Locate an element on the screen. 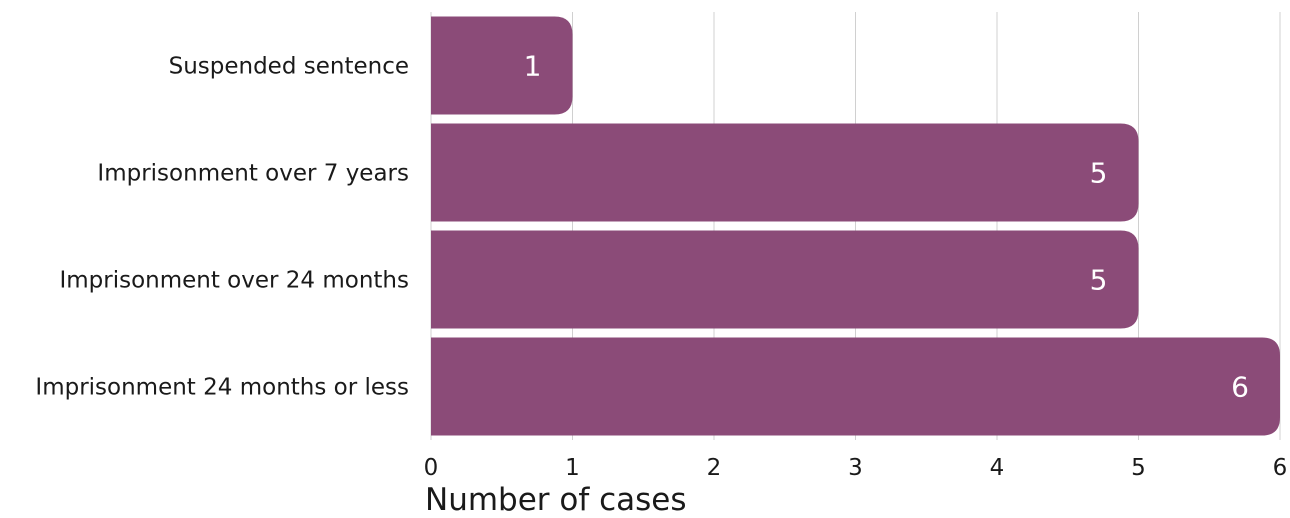  category-label: Imprisonment over 7 years is located at coordinates (253, 174).